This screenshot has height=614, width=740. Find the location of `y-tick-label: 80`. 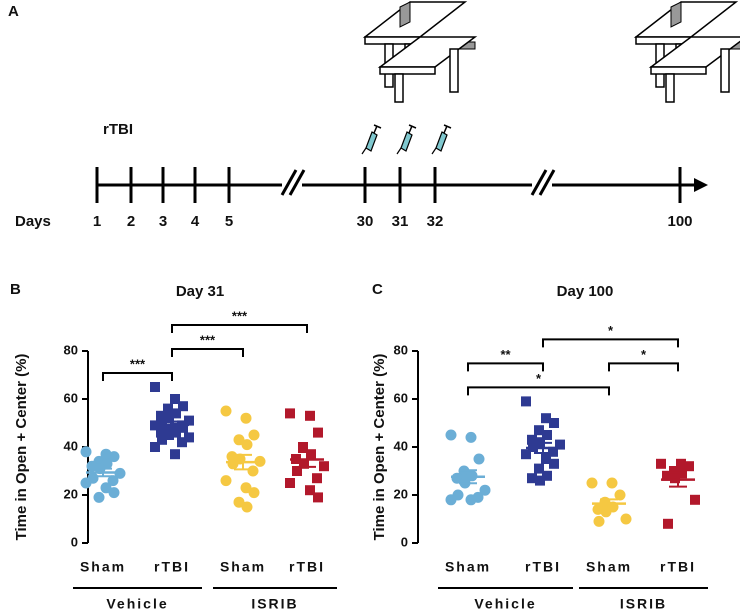

y-tick-label: 80 is located at coordinates (401, 349).